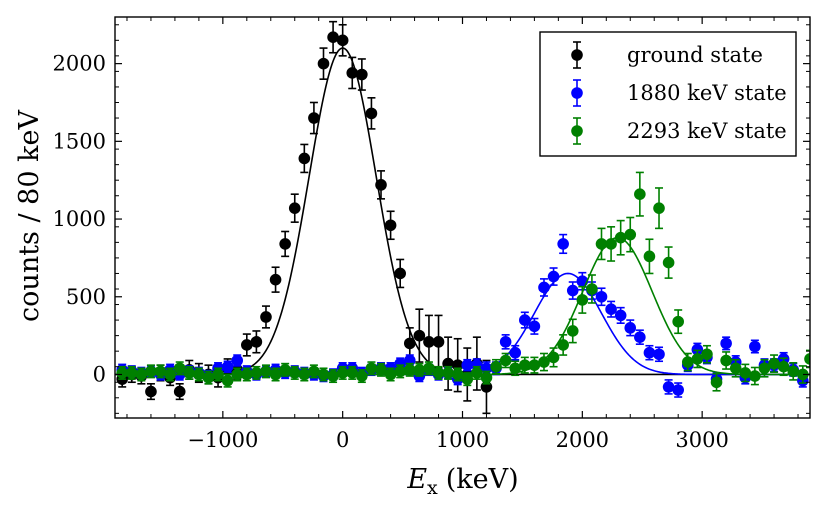 Image resolution: width=830 pixels, height=509 pixels. What do you see at coordinates (582, 440) in the screenshot?
I see `x-tick-label: 2000` at bounding box center [582, 440].